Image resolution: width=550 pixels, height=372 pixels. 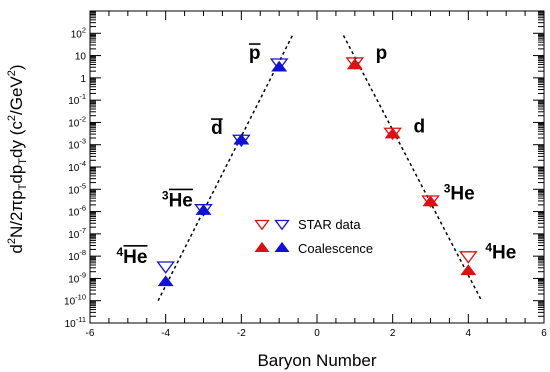 What do you see at coordinates (313, 236) in the screenshot?
I see `legend: STAR data Coalescence` at bounding box center [313, 236].